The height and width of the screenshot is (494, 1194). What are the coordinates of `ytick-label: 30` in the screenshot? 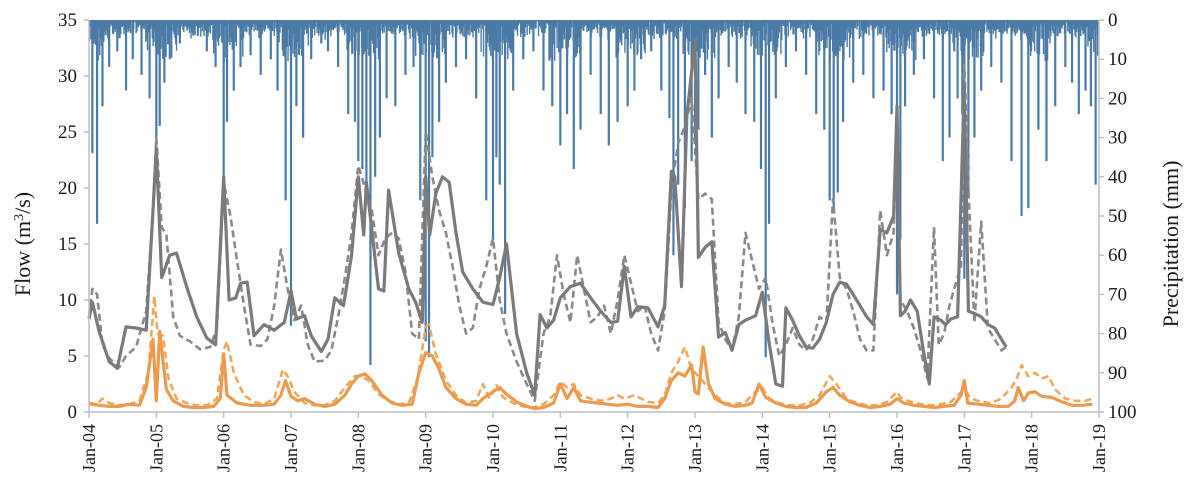 It's located at (67, 76).